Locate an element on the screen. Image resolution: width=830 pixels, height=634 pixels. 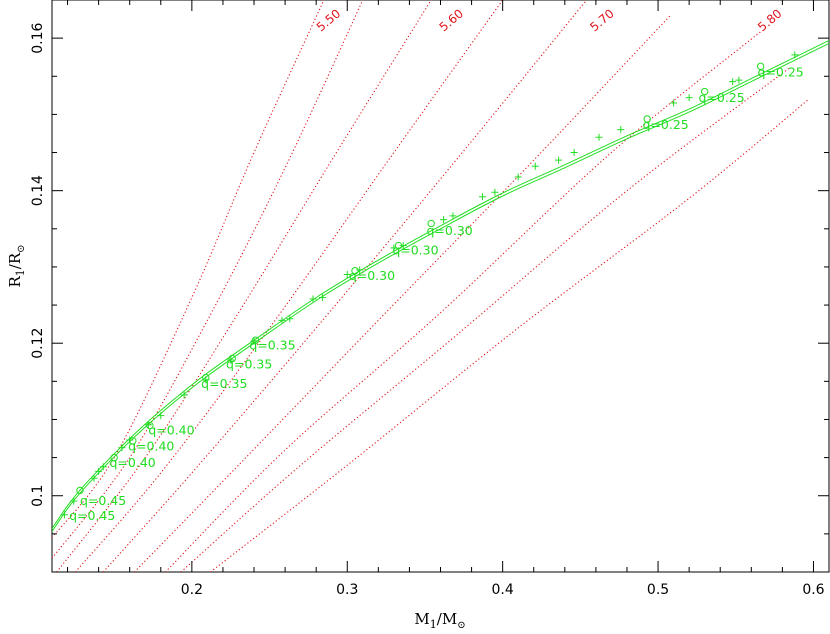
x-axis-label-slash: /M is located at coordinates (447, 619).